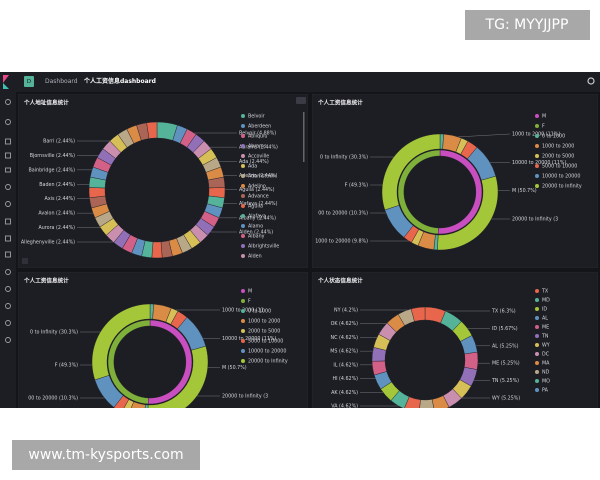 The height and width of the screenshot is (480, 600). What do you see at coordinates (546, 355) in the screenshot?
I see `legend-label: DC` at bounding box center [546, 355].